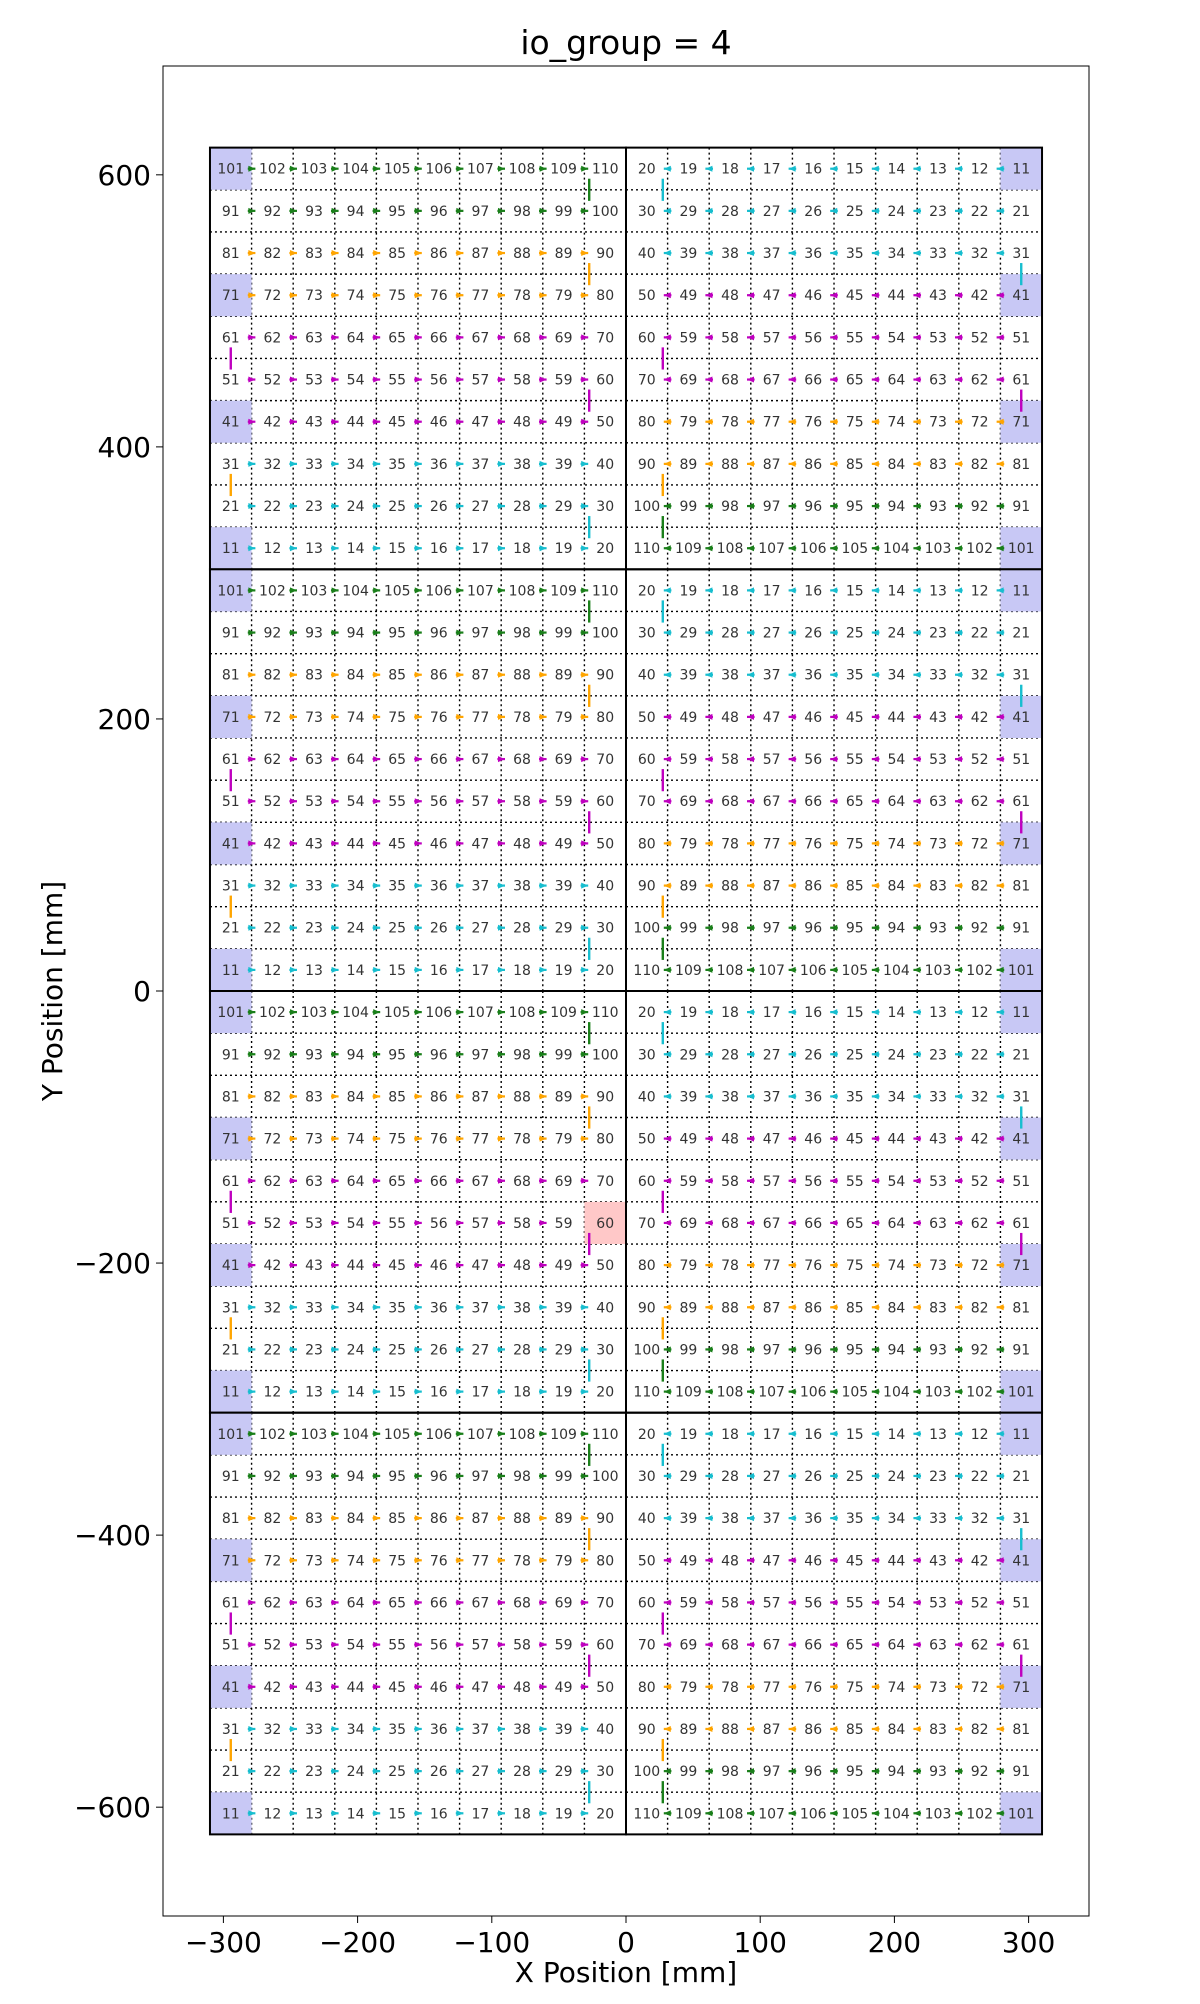 Image resolution: width=1200 pixels, height=2004 pixels. I want to click on y-tick-label: −600, so click(112, 1807).